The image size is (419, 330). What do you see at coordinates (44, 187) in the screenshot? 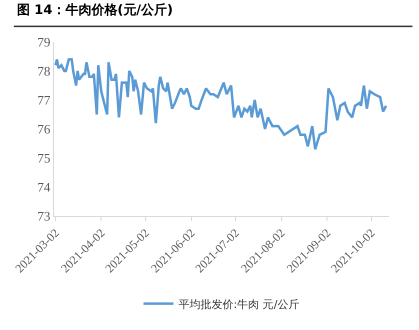
I see `y-tick-label: 74` at bounding box center [44, 187].